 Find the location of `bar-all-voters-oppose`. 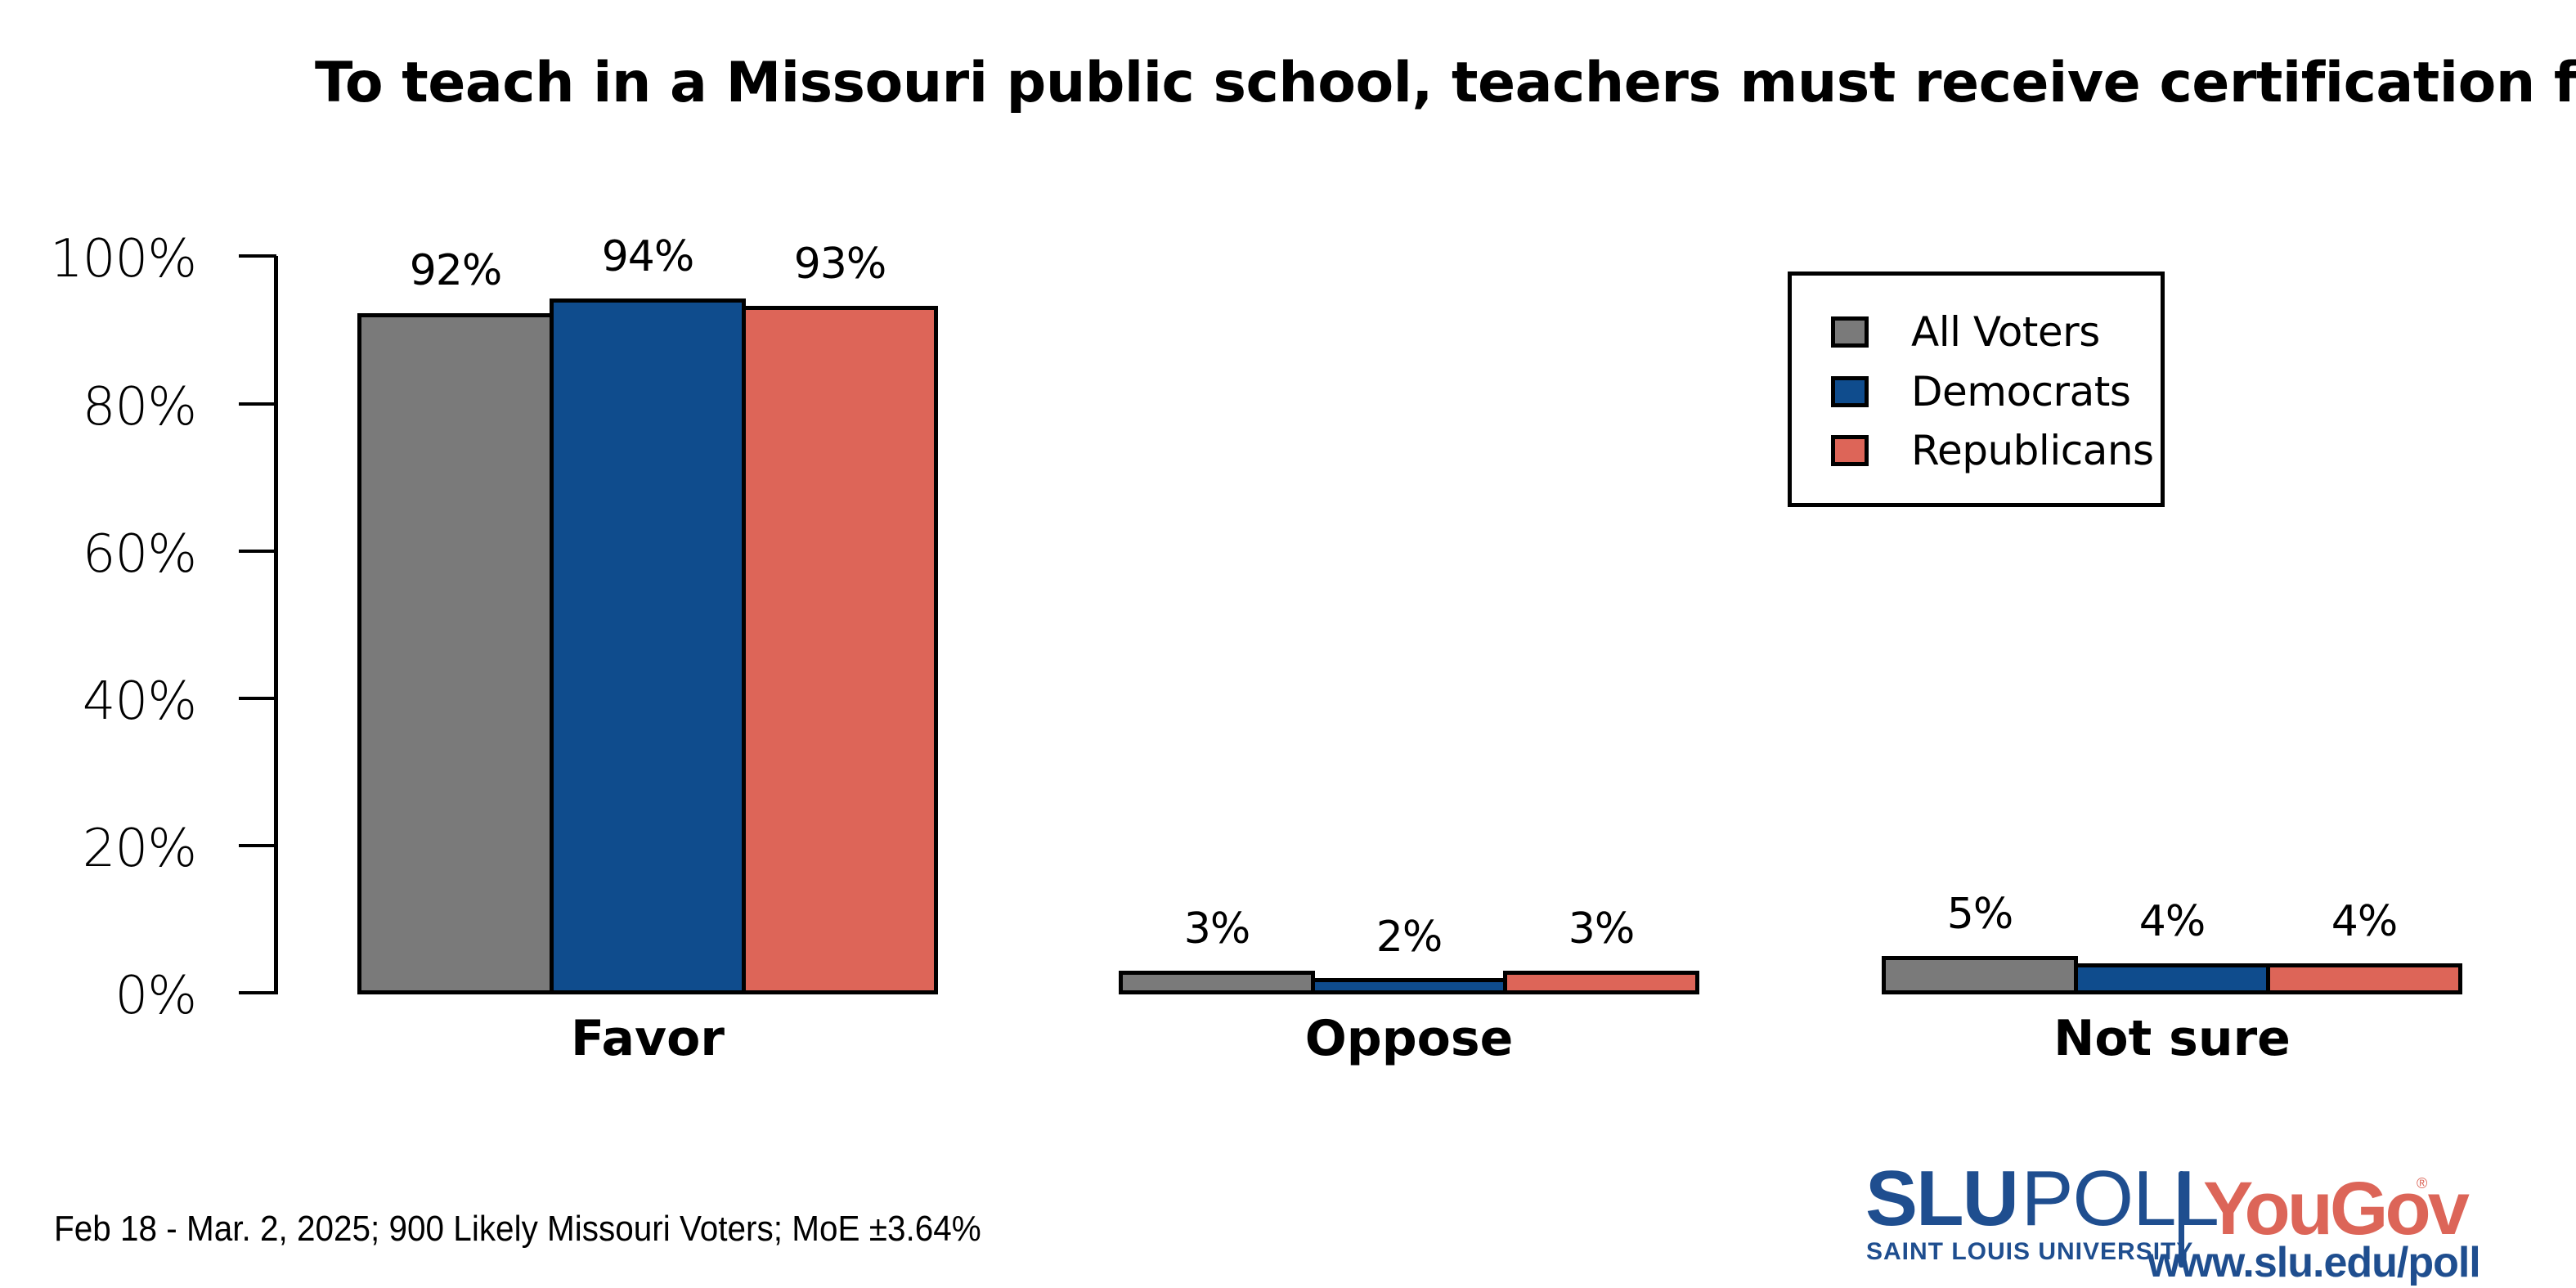

bar-all-voters-oppose is located at coordinates (1217, 982).